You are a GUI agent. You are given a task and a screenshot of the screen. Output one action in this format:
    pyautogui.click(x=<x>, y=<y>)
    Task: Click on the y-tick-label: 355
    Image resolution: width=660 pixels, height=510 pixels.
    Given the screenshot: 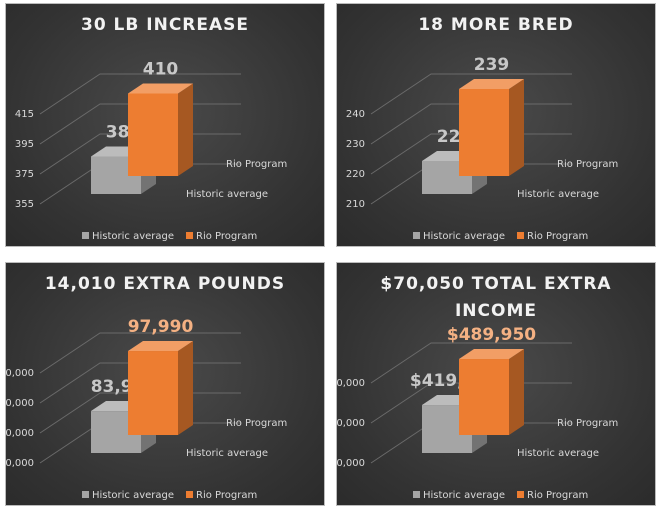 What is the action you would take?
    pyautogui.click(x=24, y=204)
    